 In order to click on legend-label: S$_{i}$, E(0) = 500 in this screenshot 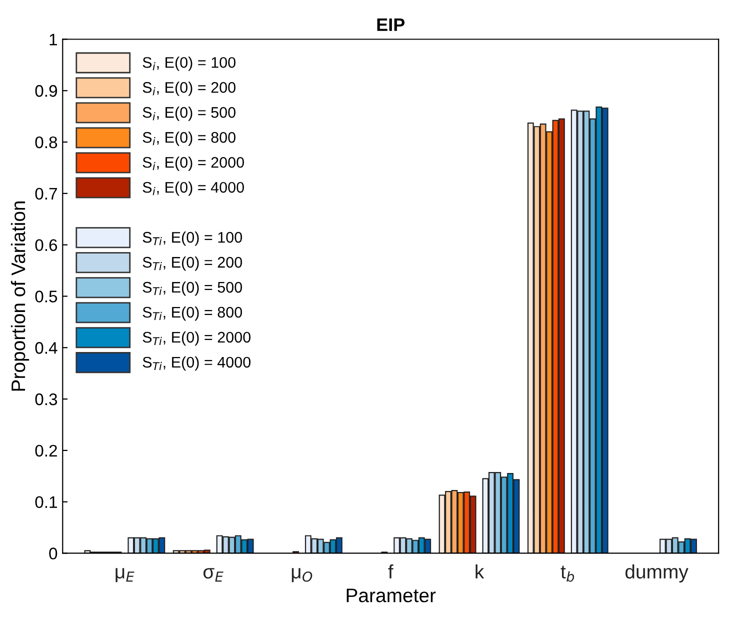, I will do `click(189, 113)`.